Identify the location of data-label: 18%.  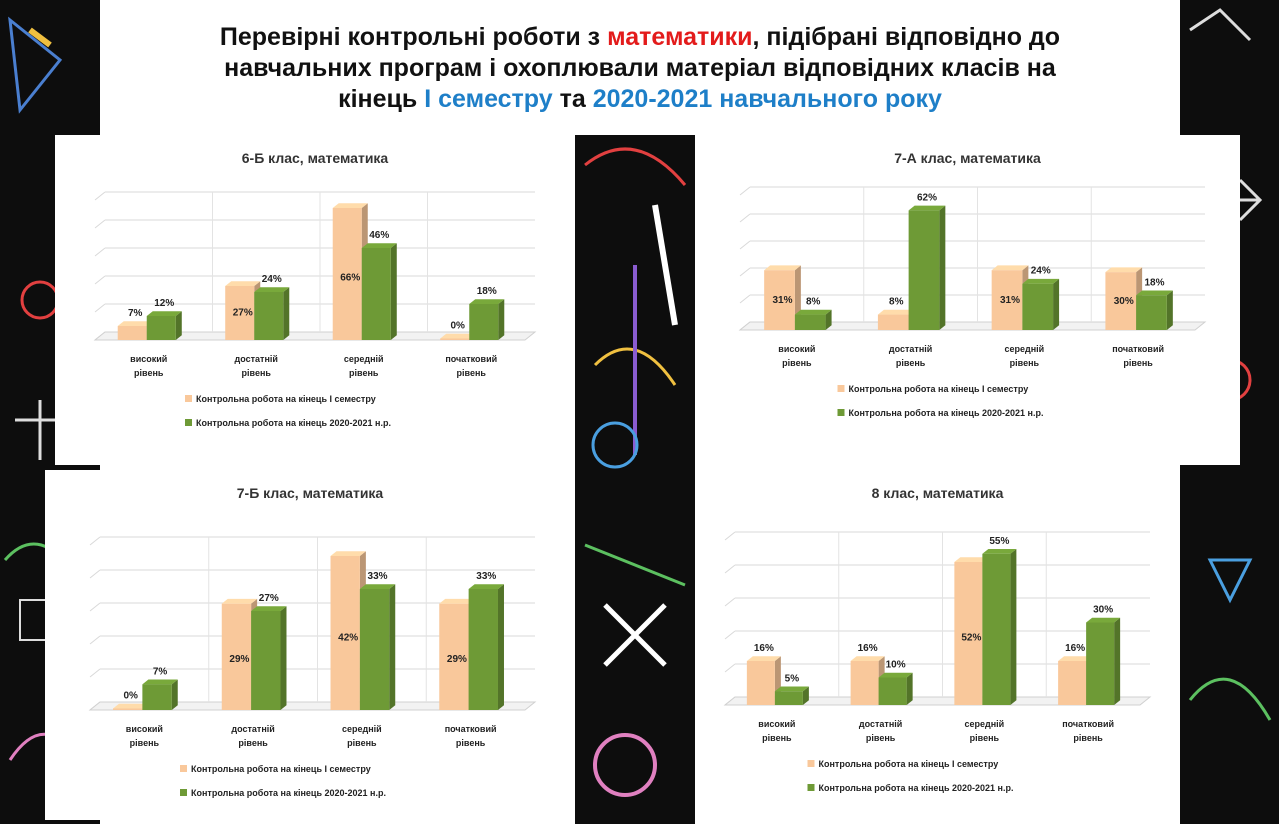
(487, 291).